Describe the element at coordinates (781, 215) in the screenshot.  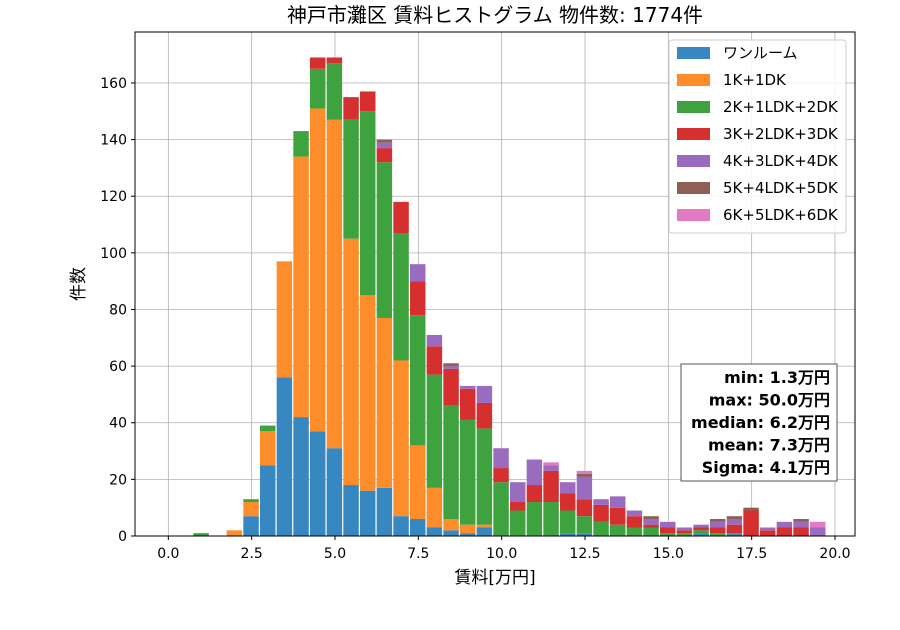
I see `legend-label: 6K+5LDK+6DK` at that location.